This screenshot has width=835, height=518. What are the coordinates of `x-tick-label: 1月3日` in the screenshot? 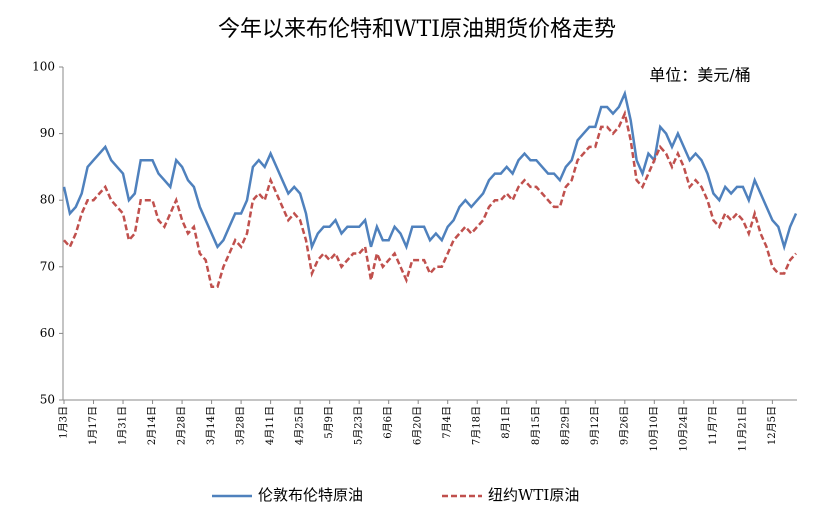 It's located at (64, 422).